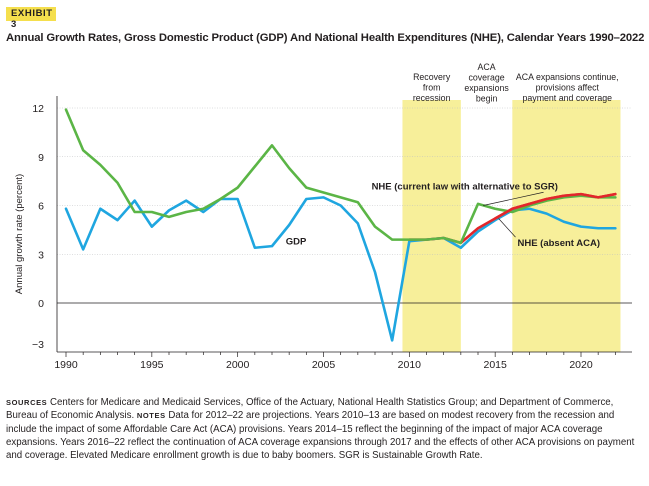 This screenshot has height=486, width=649. What do you see at coordinates (410, 365) in the screenshot?
I see `x-tick-label: 2010` at bounding box center [410, 365].